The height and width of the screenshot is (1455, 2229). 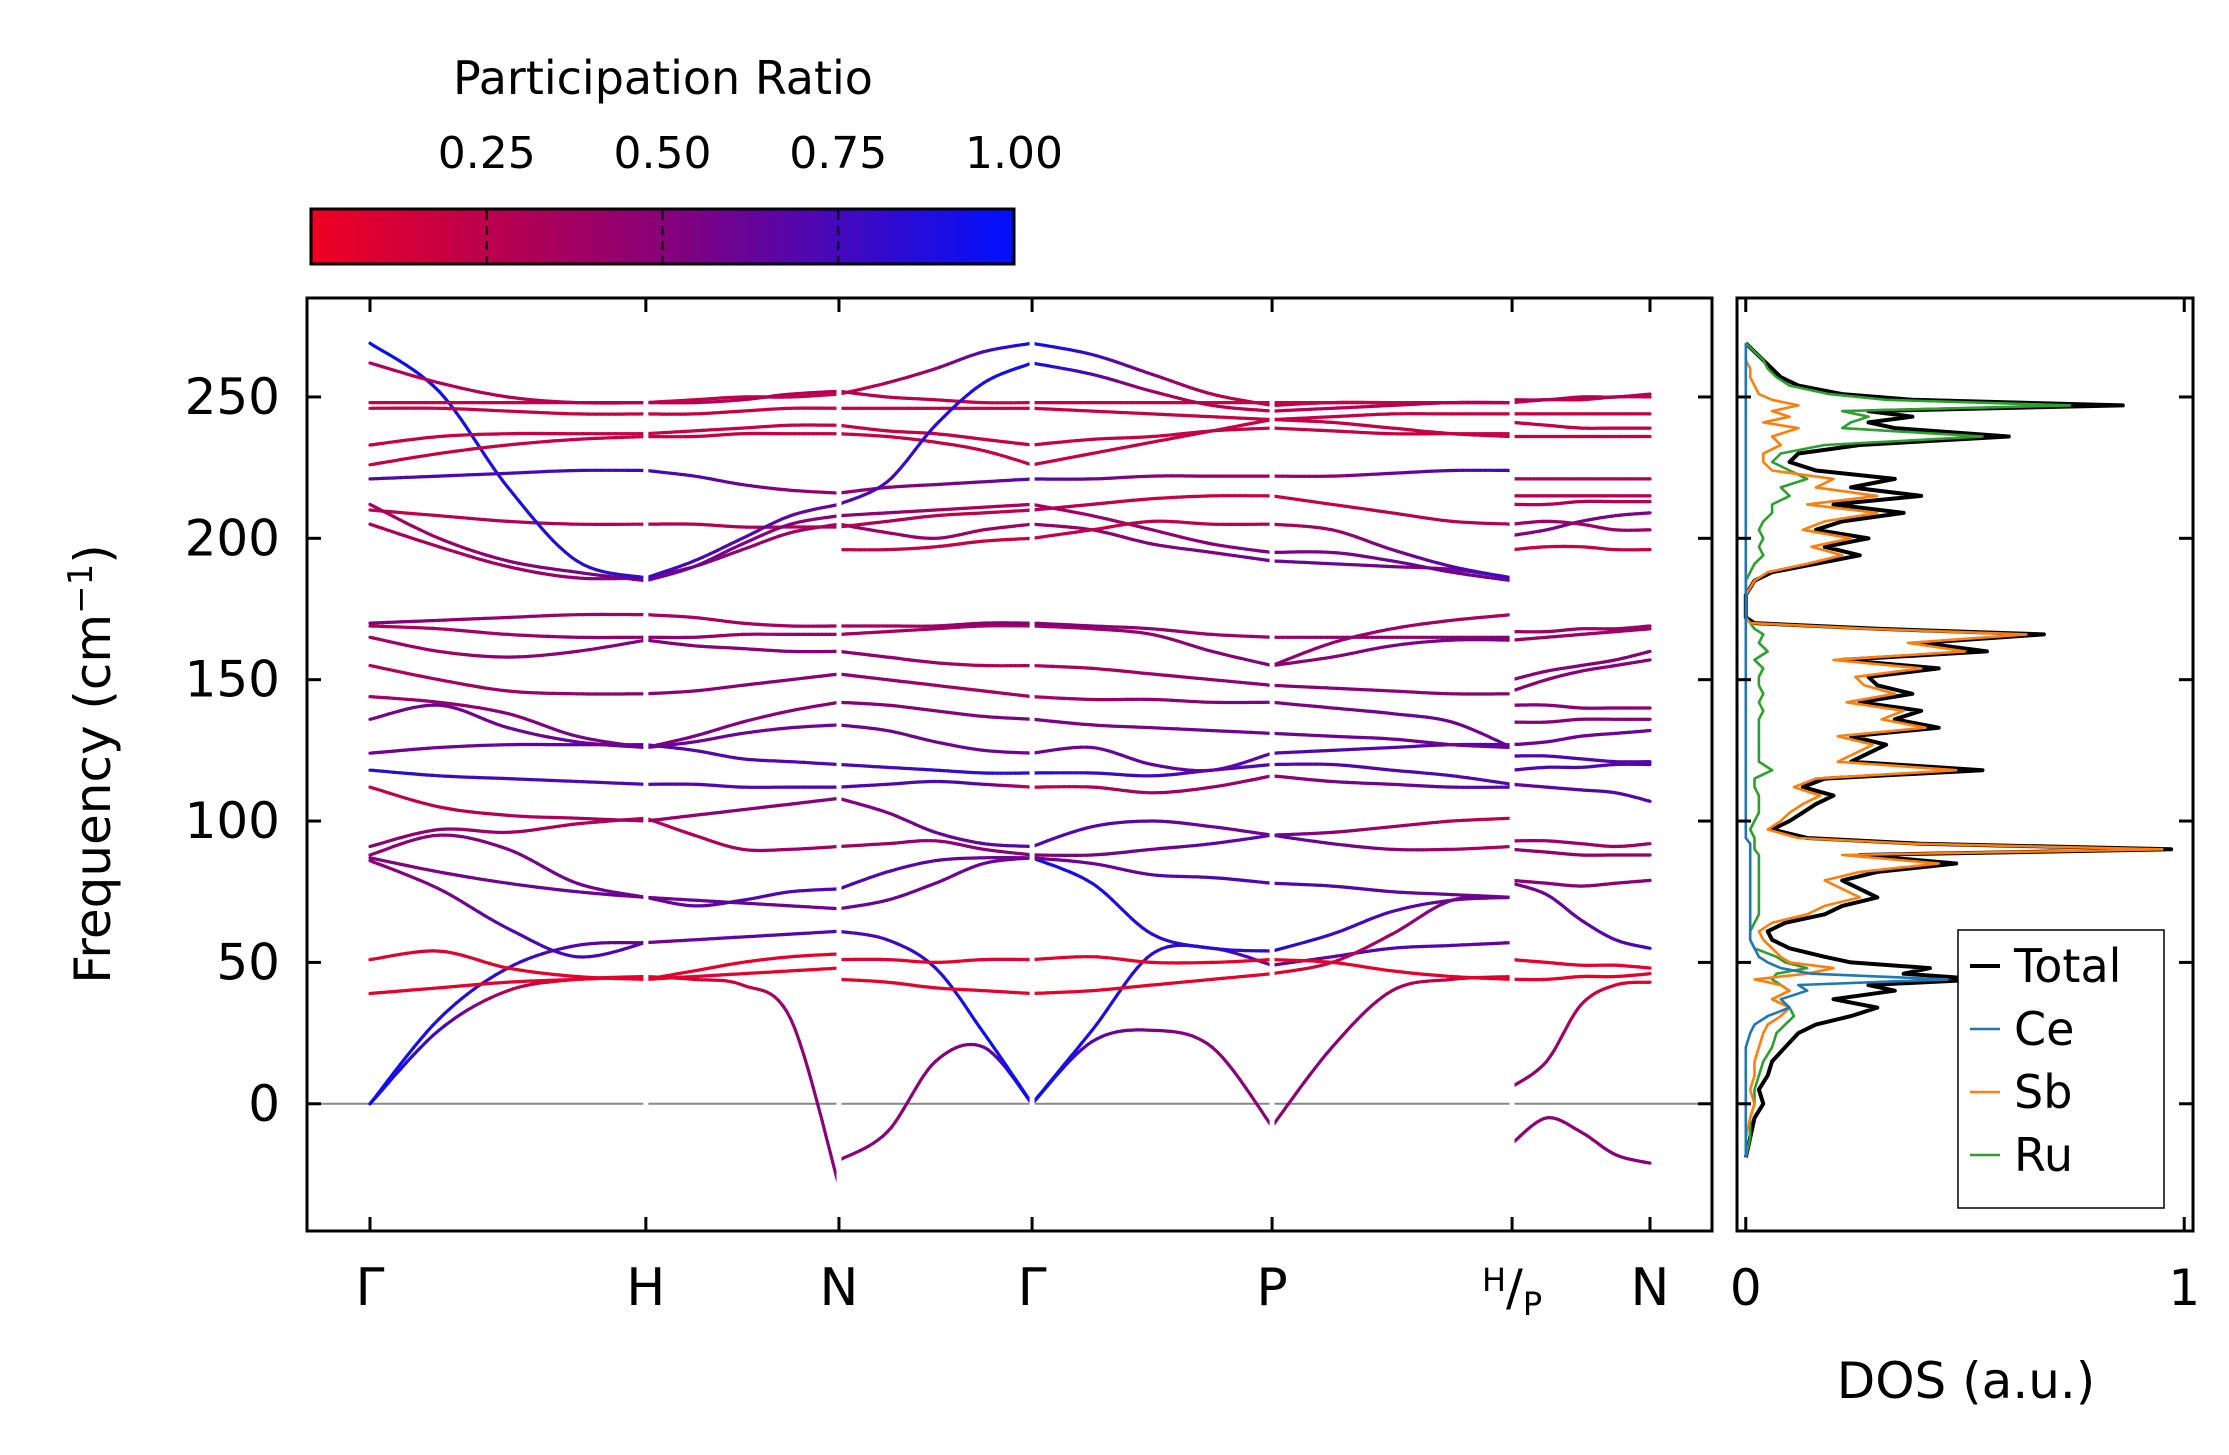 I want to click on colorbar-ticks: 0.25 0.50 0.75 1.00, so click(x=750, y=195).